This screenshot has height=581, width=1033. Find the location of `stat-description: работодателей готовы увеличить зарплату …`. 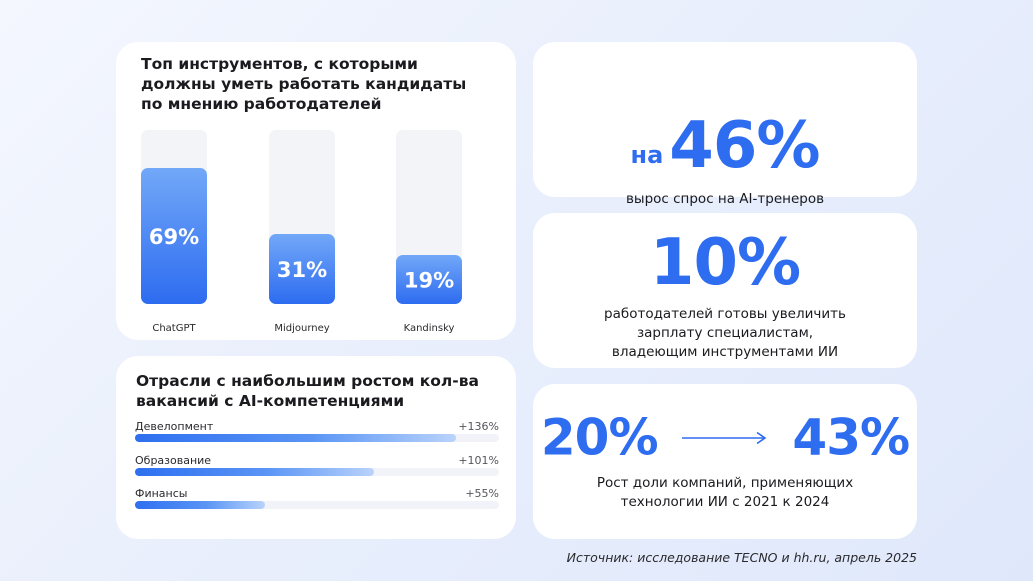

stat-description: работодателей готовы увеличить зарплату … is located at coordinates (725, 333).